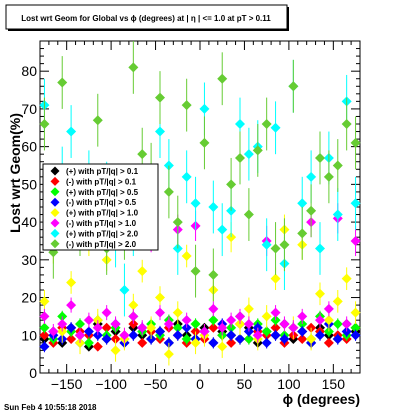  I want to click on legend-label: (+) with pT/|q| > 0.1, so click(102, 171).